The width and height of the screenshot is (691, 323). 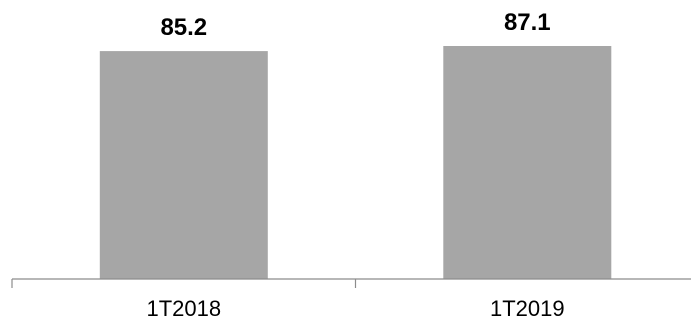 I want to click on x-tick-label-1T2018: 1T2018, so click(x=183, y=308).